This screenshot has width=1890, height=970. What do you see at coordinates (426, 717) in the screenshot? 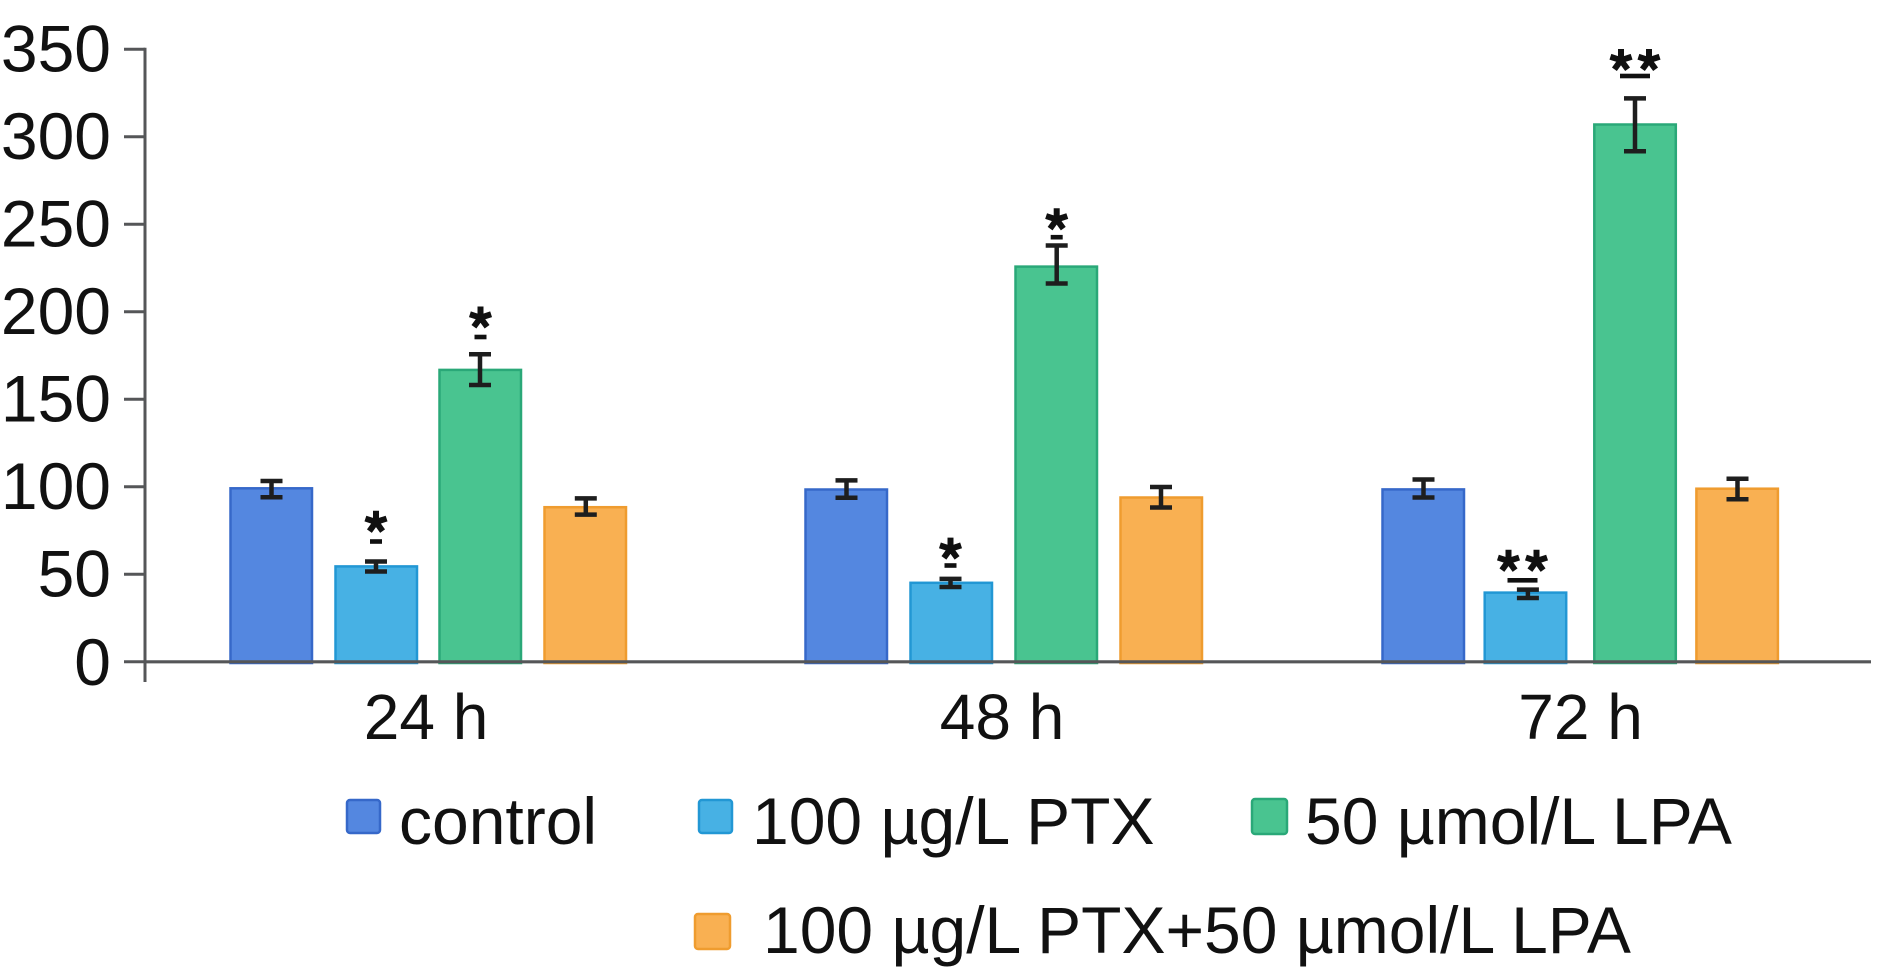
I see `svg-text: 24 h` at bounding box center [426, 717].